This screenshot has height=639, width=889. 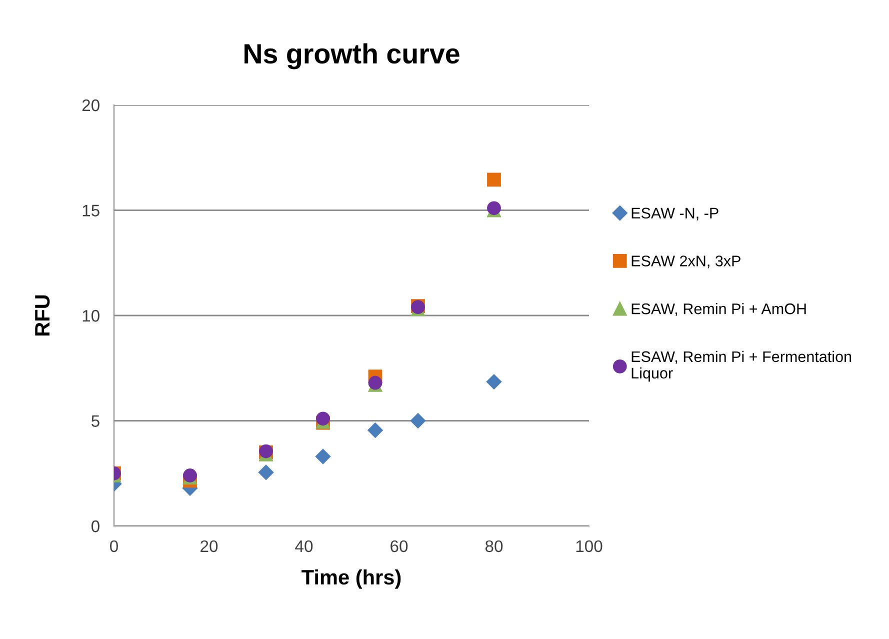 I want to click on y-tick-label: 20, so click(x=91, y=105).